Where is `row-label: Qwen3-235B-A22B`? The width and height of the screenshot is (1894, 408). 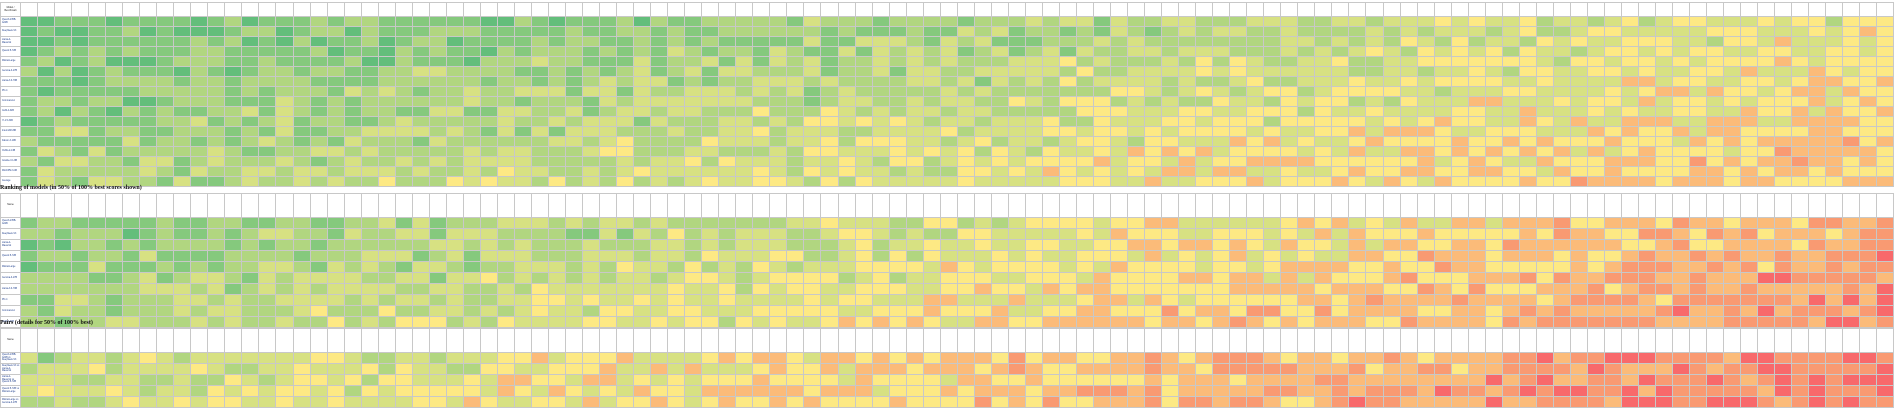
row-label: Qwen3-235B-A22B is located at coordinates (10, 223).